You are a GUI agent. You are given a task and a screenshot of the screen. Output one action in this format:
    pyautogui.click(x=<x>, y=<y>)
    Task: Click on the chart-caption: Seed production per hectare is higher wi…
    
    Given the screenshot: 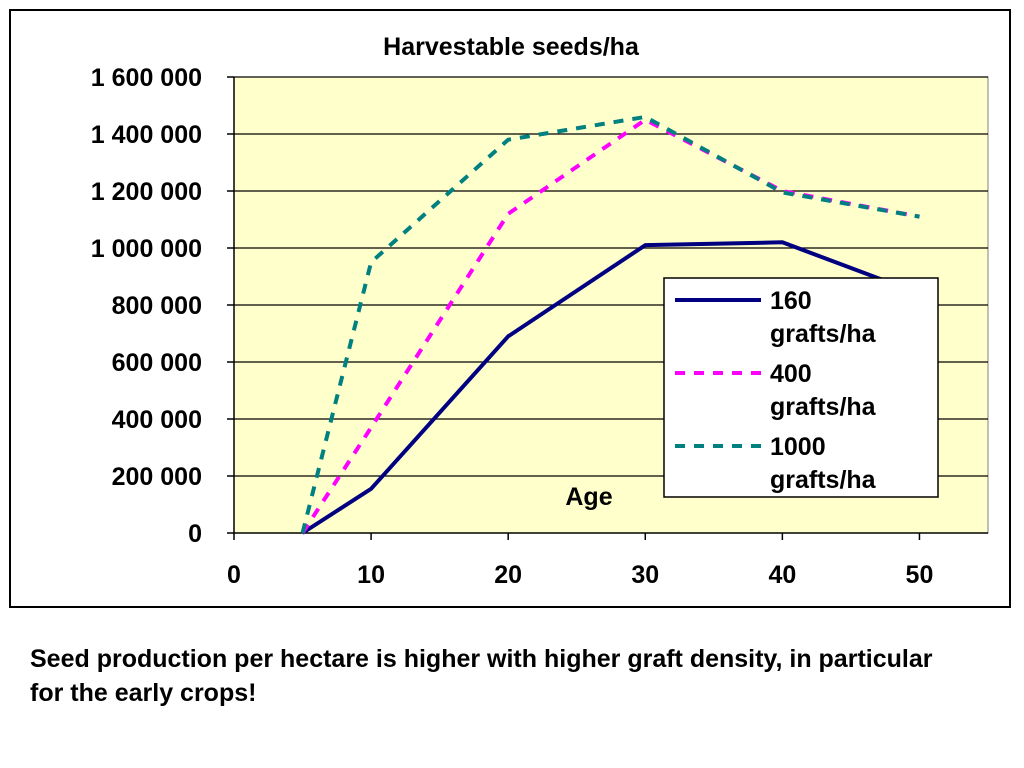 What is the action you would take?
    pyautogui.click(x=481, y=676)
    